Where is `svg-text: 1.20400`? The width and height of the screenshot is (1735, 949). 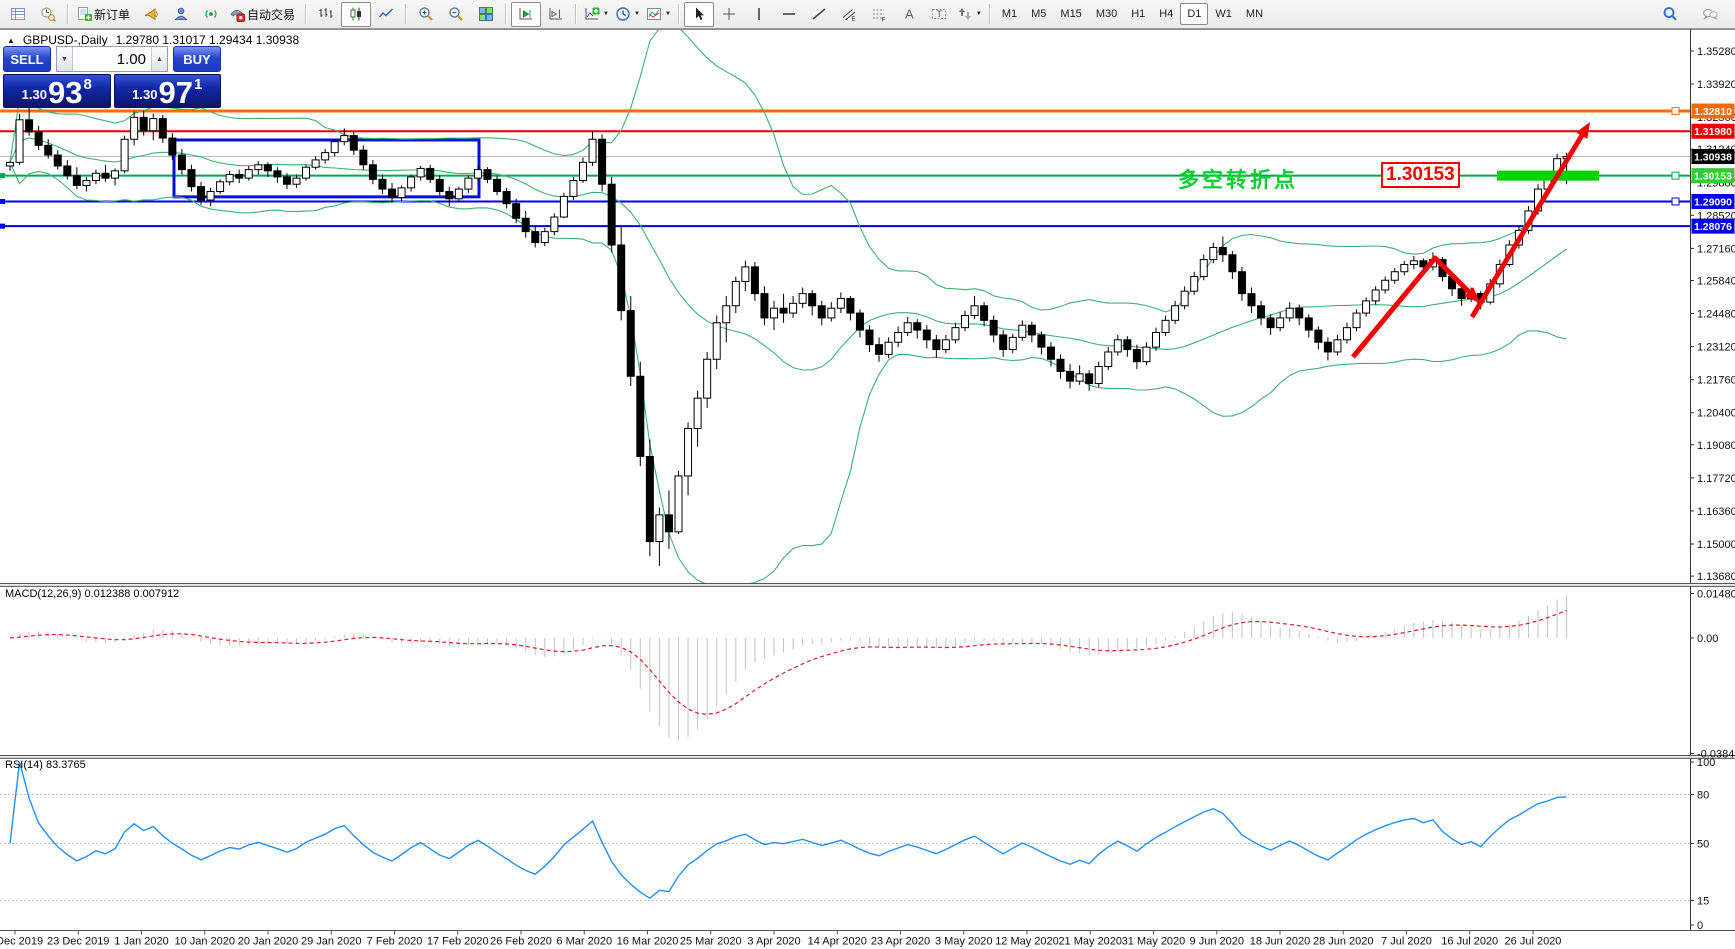
svg-text: 1.20400 is located at coordinates (1716, 414).